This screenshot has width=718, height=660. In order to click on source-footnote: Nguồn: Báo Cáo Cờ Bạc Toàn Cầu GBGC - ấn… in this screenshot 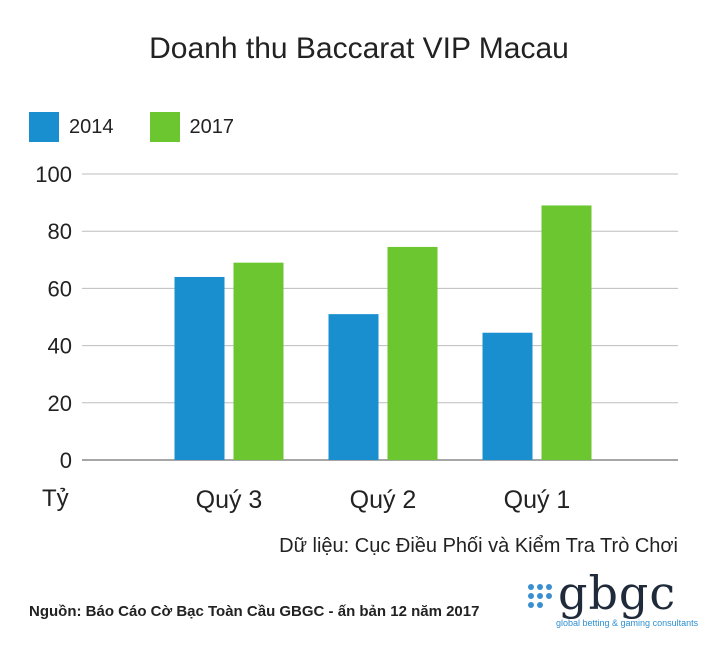, I will do `click(254, 611)`.